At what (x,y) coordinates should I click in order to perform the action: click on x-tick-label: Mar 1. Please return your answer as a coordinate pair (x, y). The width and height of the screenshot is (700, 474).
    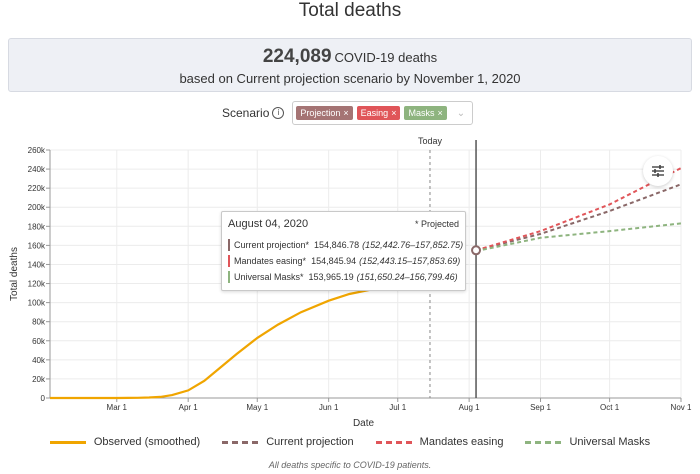
    Looking at the image, I should click on (117, 407).